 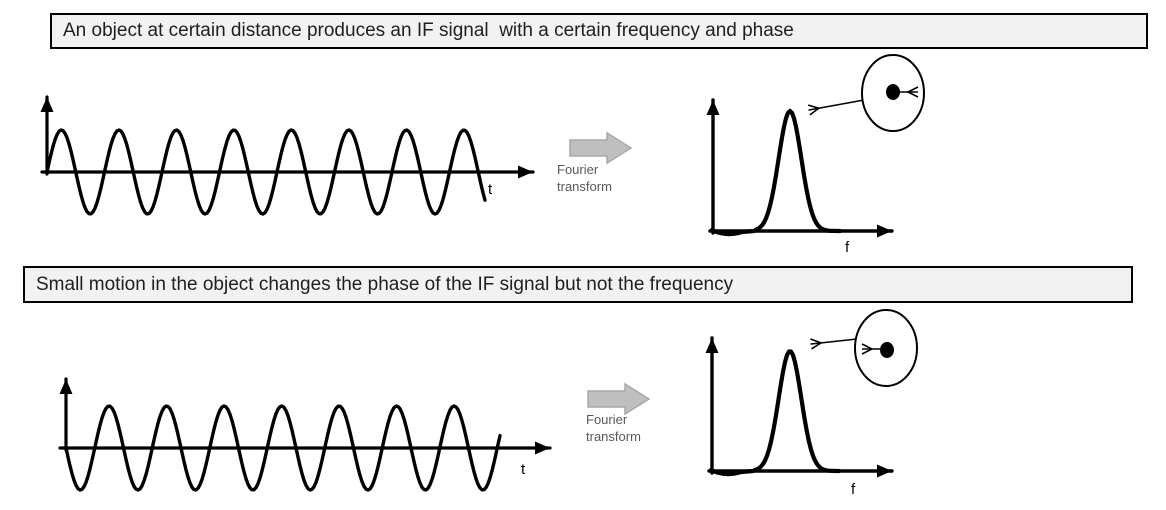 I want to click on bottom-signal-plot, so click(x=305, y=434).